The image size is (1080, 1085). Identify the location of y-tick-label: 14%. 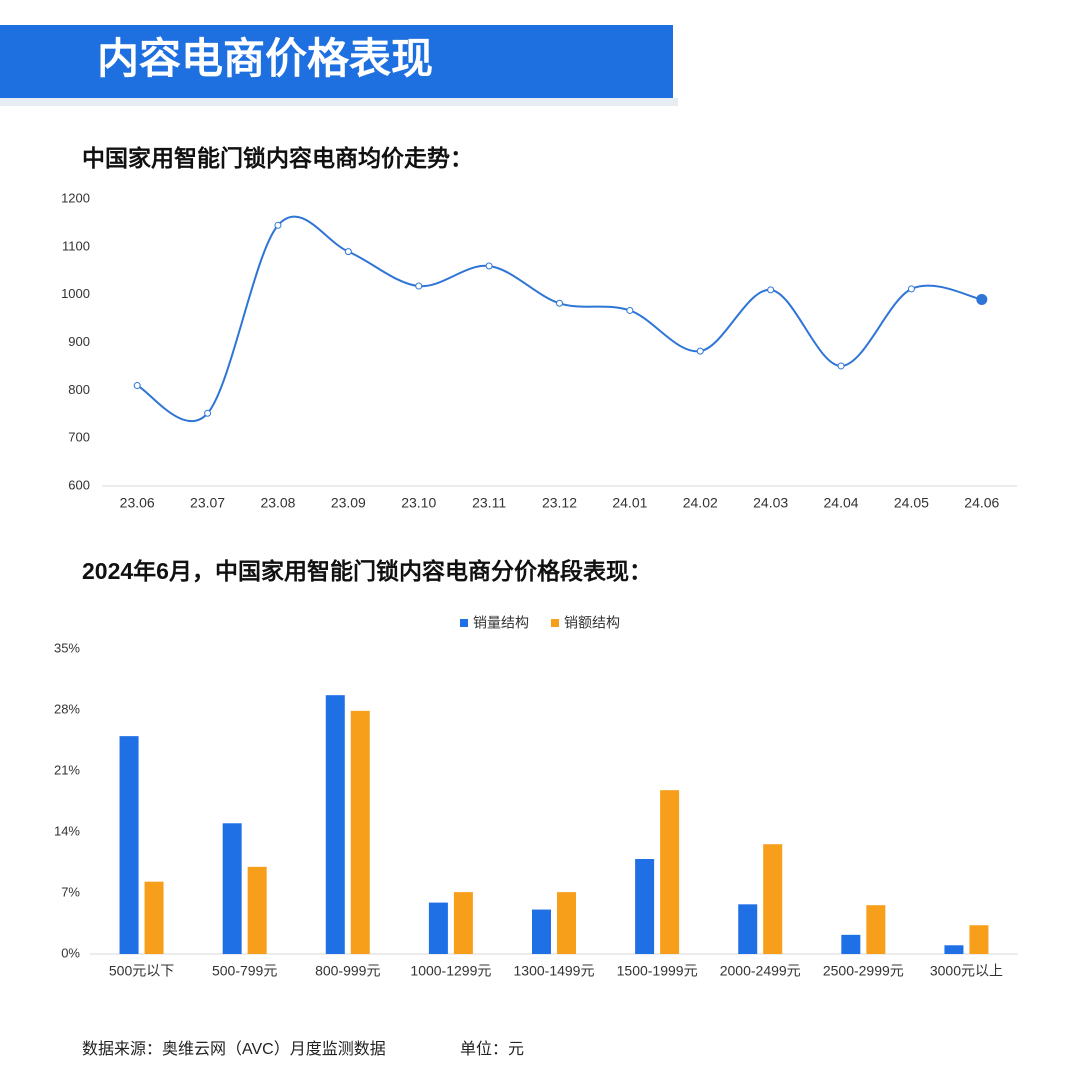
(67, 830).